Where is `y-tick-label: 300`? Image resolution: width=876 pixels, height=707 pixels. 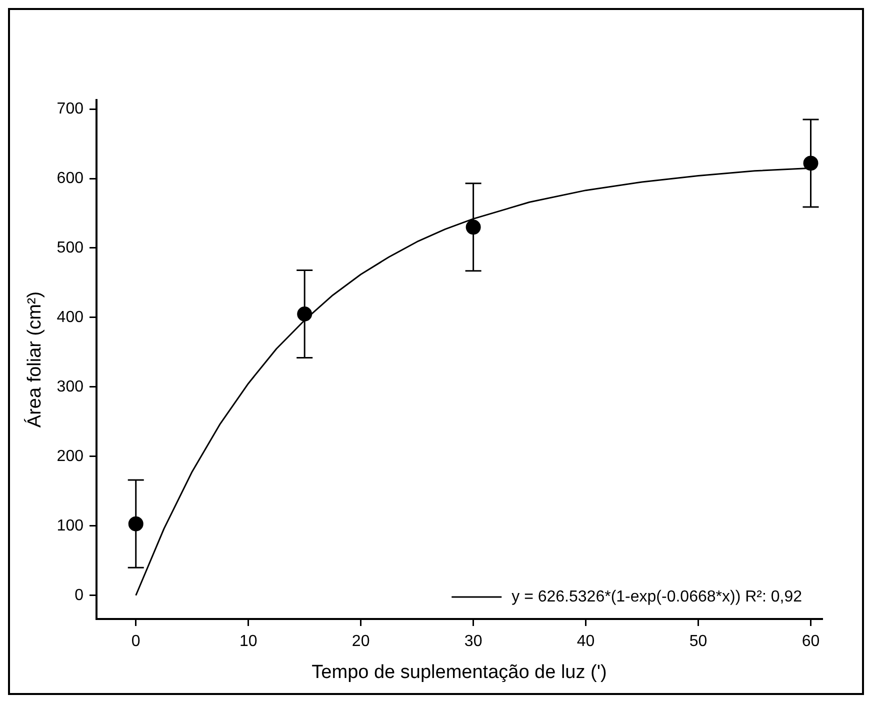 y-tick-label: 300 is located at coordinates (70, 387).